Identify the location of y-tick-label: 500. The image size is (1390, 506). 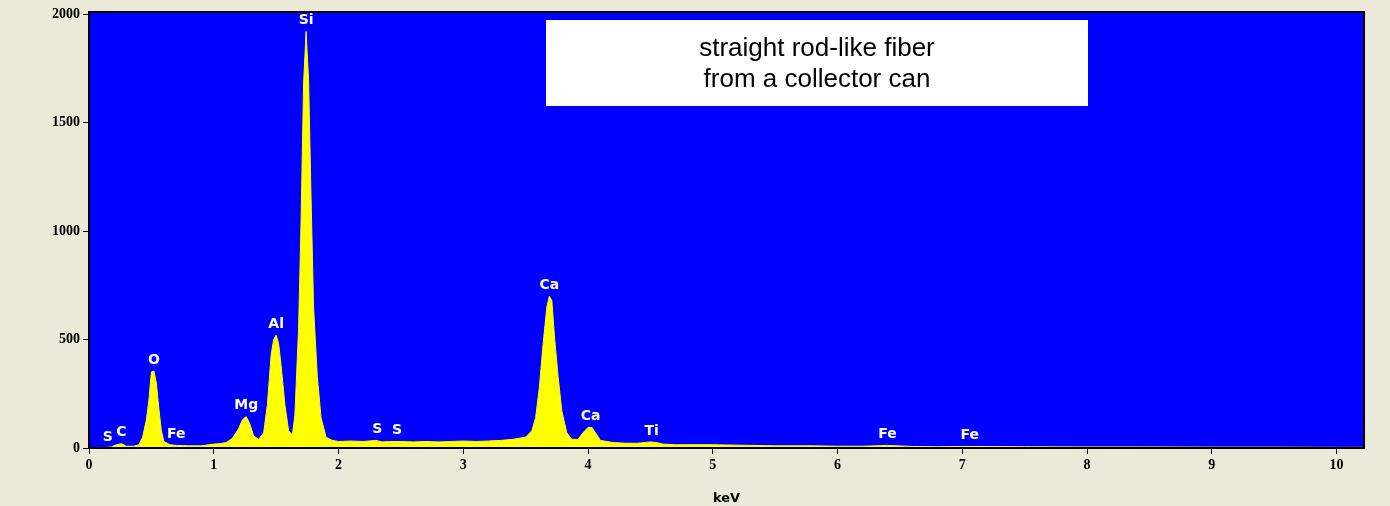
(69, 339).